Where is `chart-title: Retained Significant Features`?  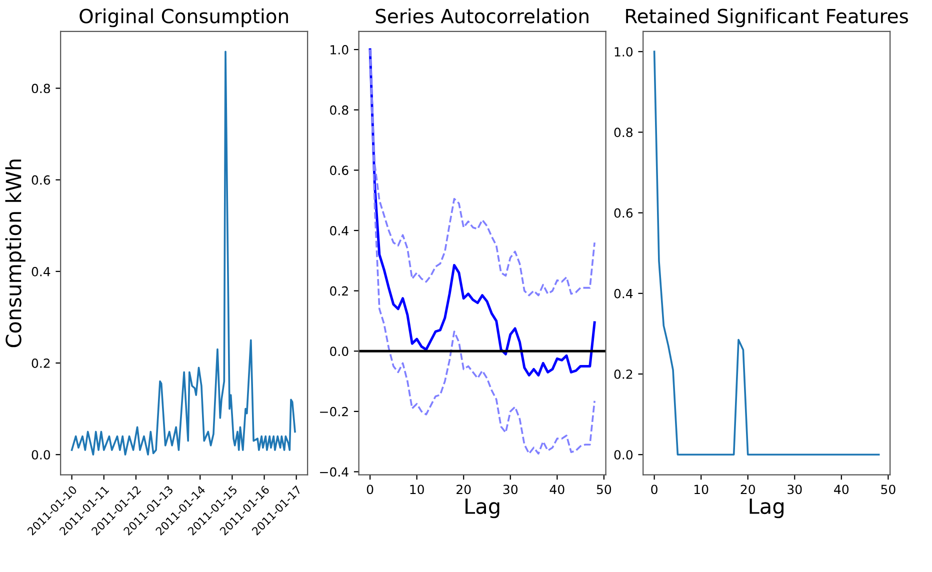
chart-title: Retained Significant Features is located at coordinates (767, 18).